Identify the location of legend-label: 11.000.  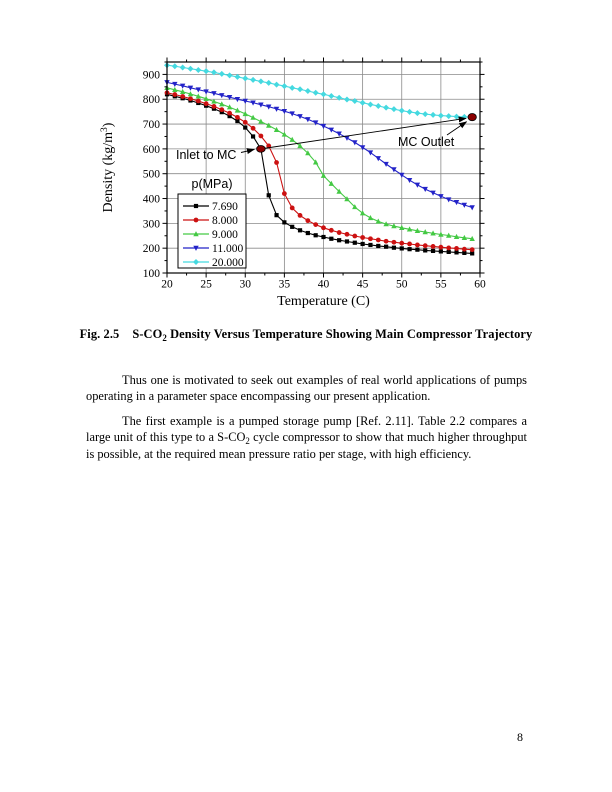
(227, 249).